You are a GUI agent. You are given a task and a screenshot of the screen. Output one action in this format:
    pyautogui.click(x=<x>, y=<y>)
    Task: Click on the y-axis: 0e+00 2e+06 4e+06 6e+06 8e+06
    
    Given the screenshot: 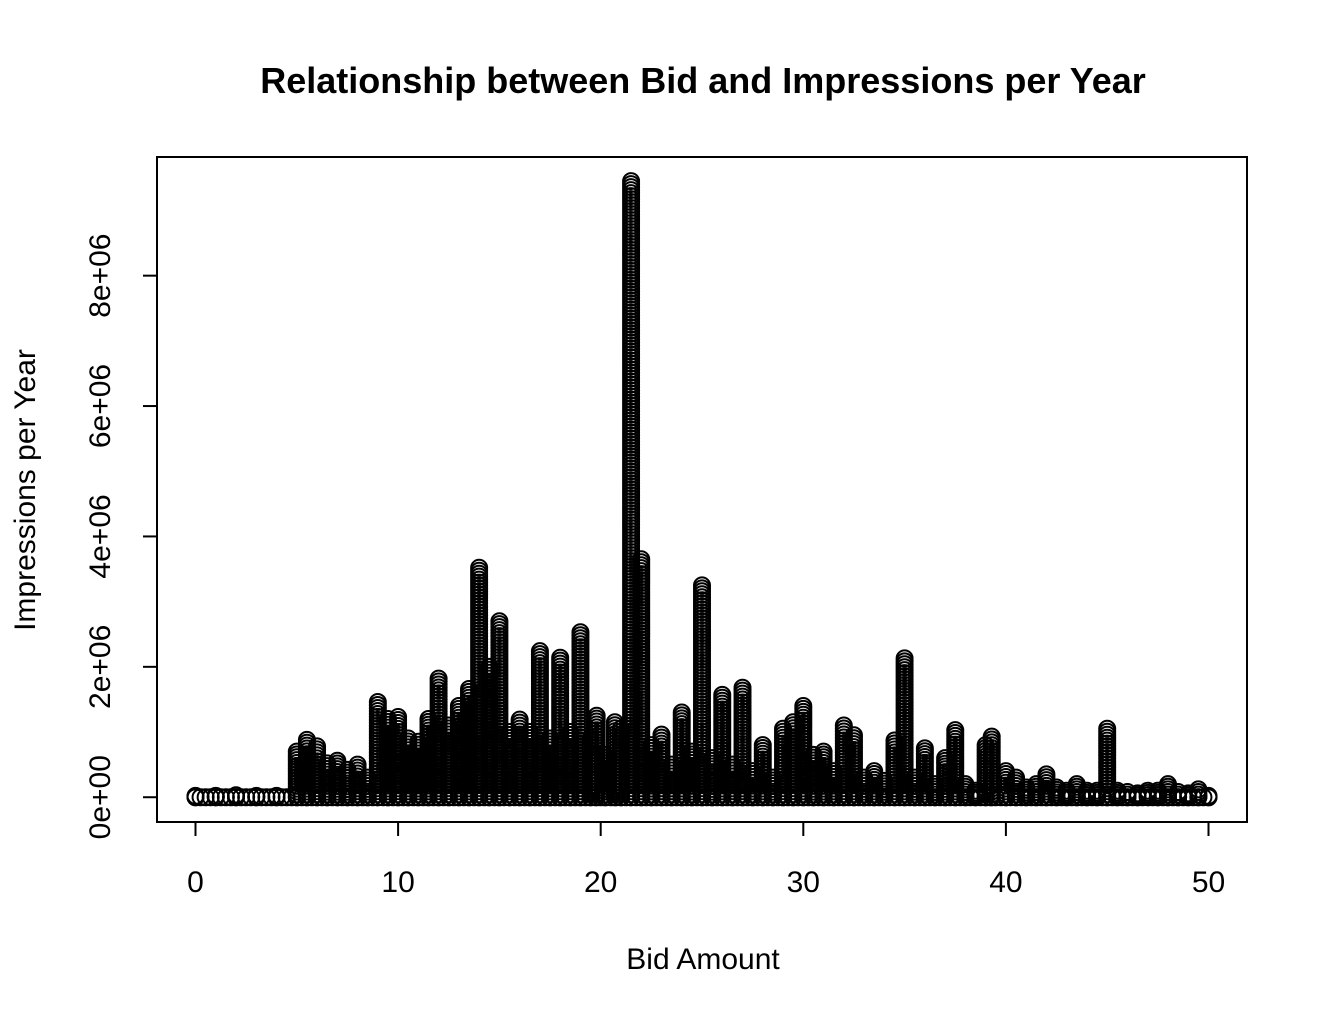 What is the action you would take?
    pyautogui.click(x=121, y=536)
    